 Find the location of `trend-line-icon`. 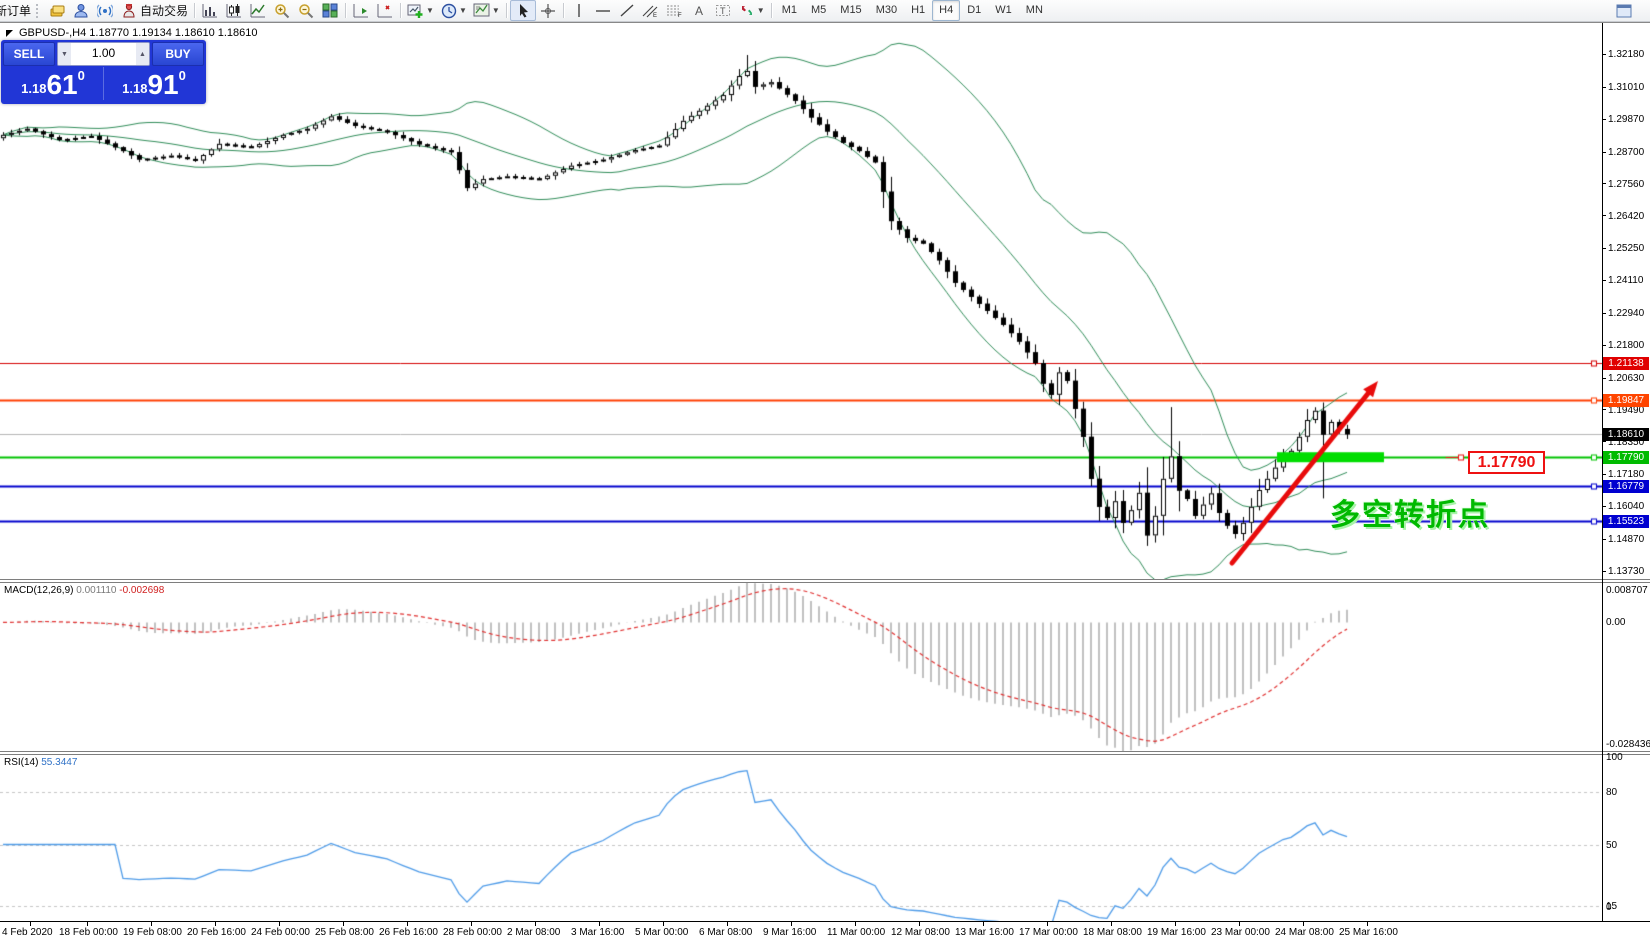

trend-line-icon is located at coordinates (627, 11).